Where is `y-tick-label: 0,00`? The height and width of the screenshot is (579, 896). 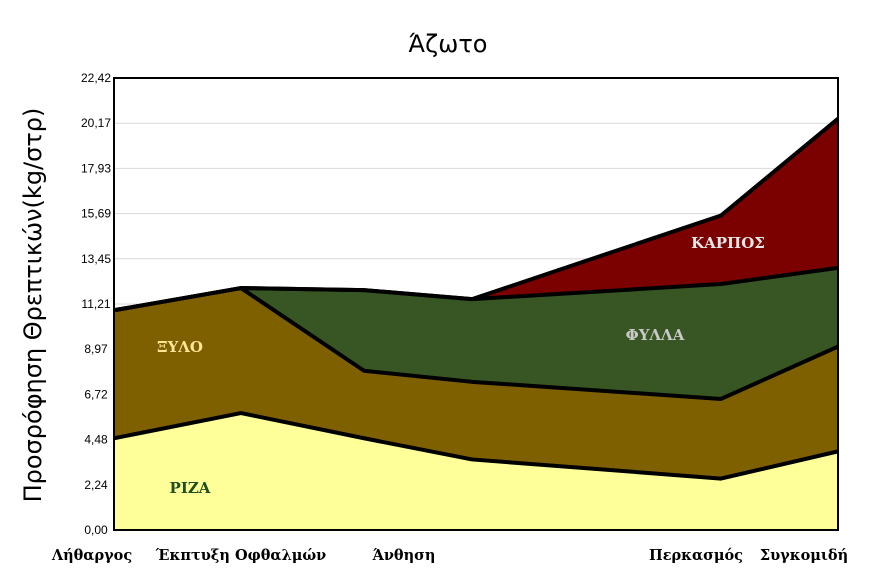
y-tick-label: 0,00 is located at coordinates (96, 530).